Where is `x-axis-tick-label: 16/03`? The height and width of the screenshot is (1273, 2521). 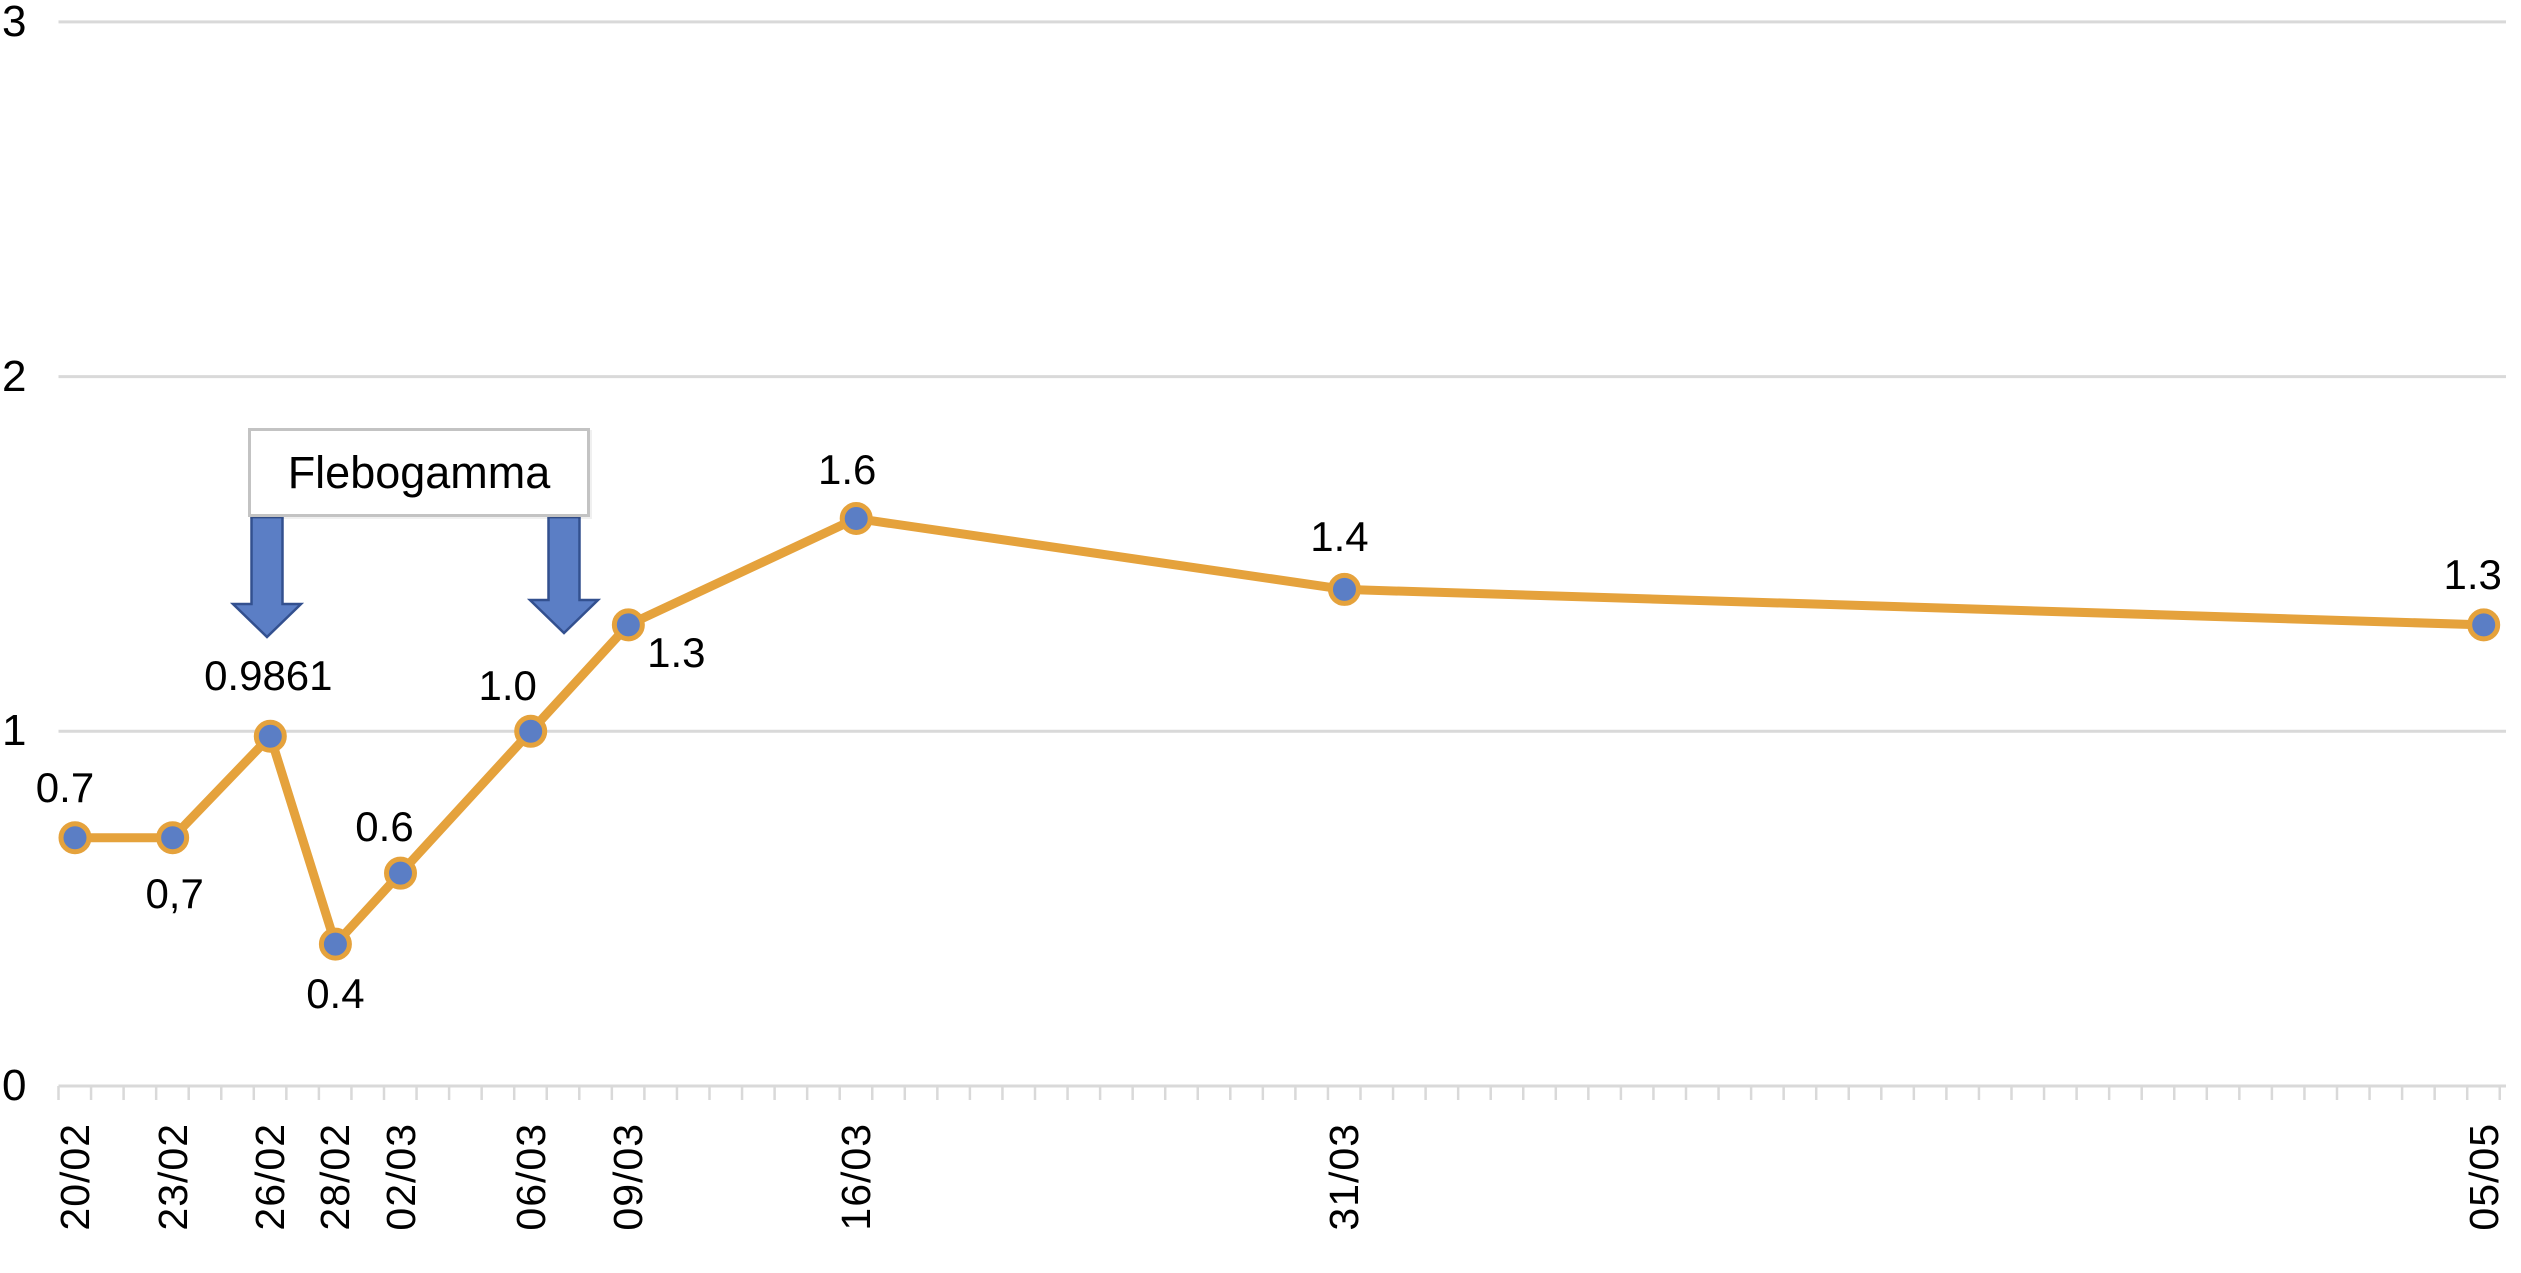 x-axis-tick-label: 16/03 is located at coordinates (856, 1177).